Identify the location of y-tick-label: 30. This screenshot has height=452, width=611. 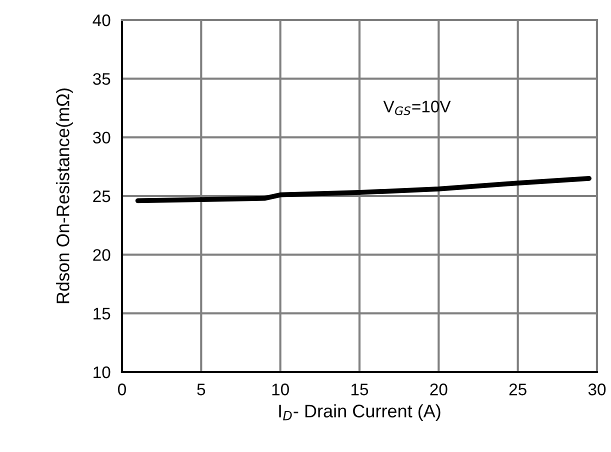
(101, 138).